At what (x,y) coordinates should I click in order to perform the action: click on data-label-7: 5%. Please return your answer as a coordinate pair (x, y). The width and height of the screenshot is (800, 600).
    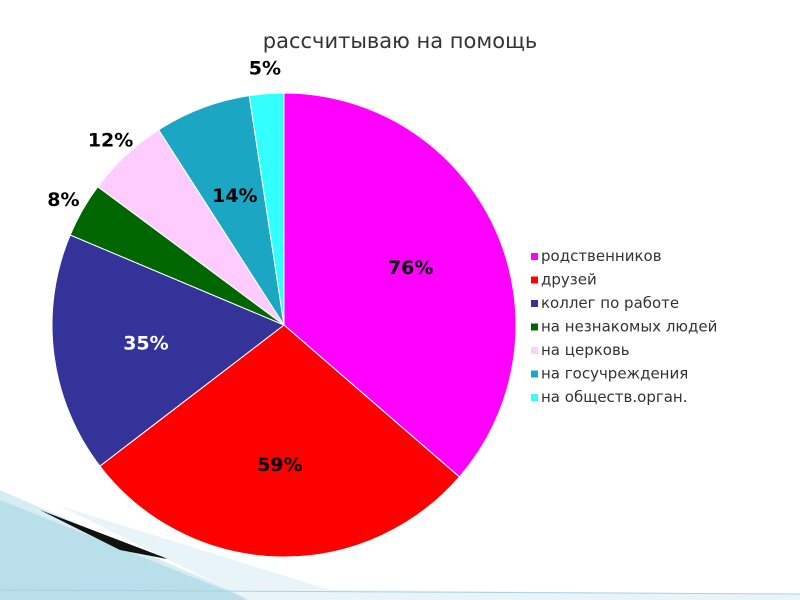
    Looking at the image, I should click on (265, 69).